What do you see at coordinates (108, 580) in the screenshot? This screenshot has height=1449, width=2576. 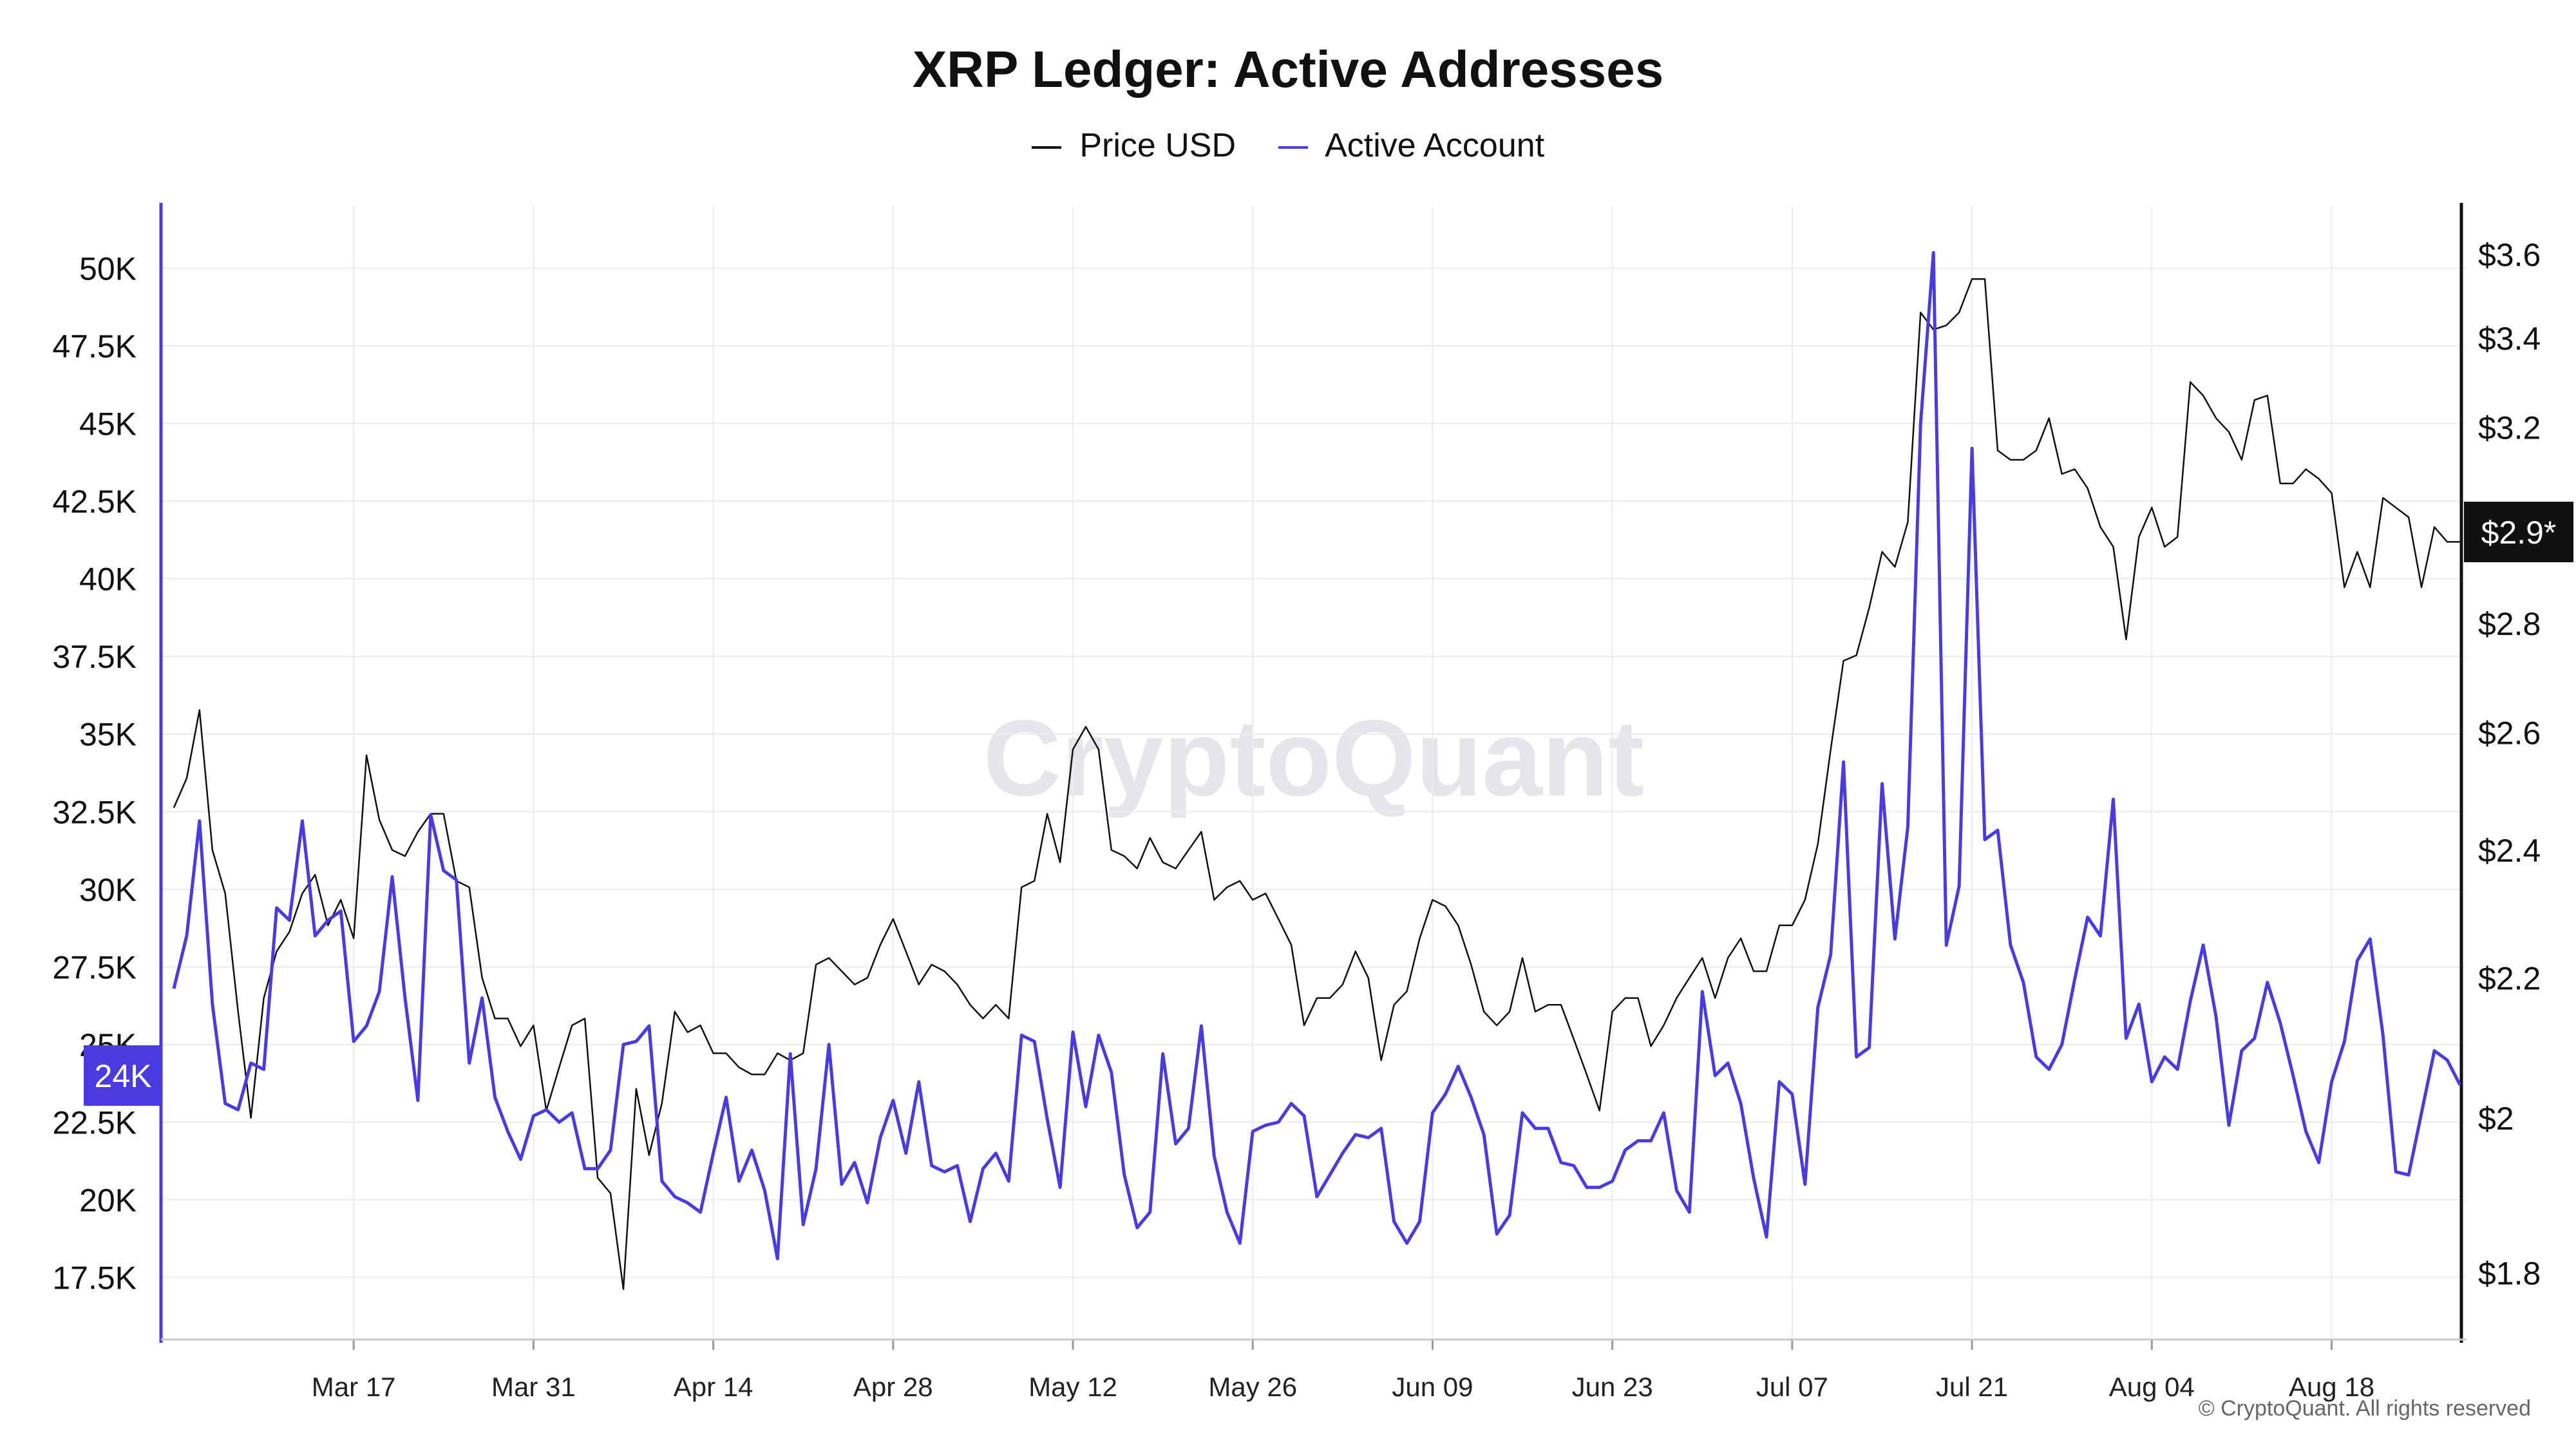 I see `y-left-tick-label: 40K` at bounding box center [108, 580].